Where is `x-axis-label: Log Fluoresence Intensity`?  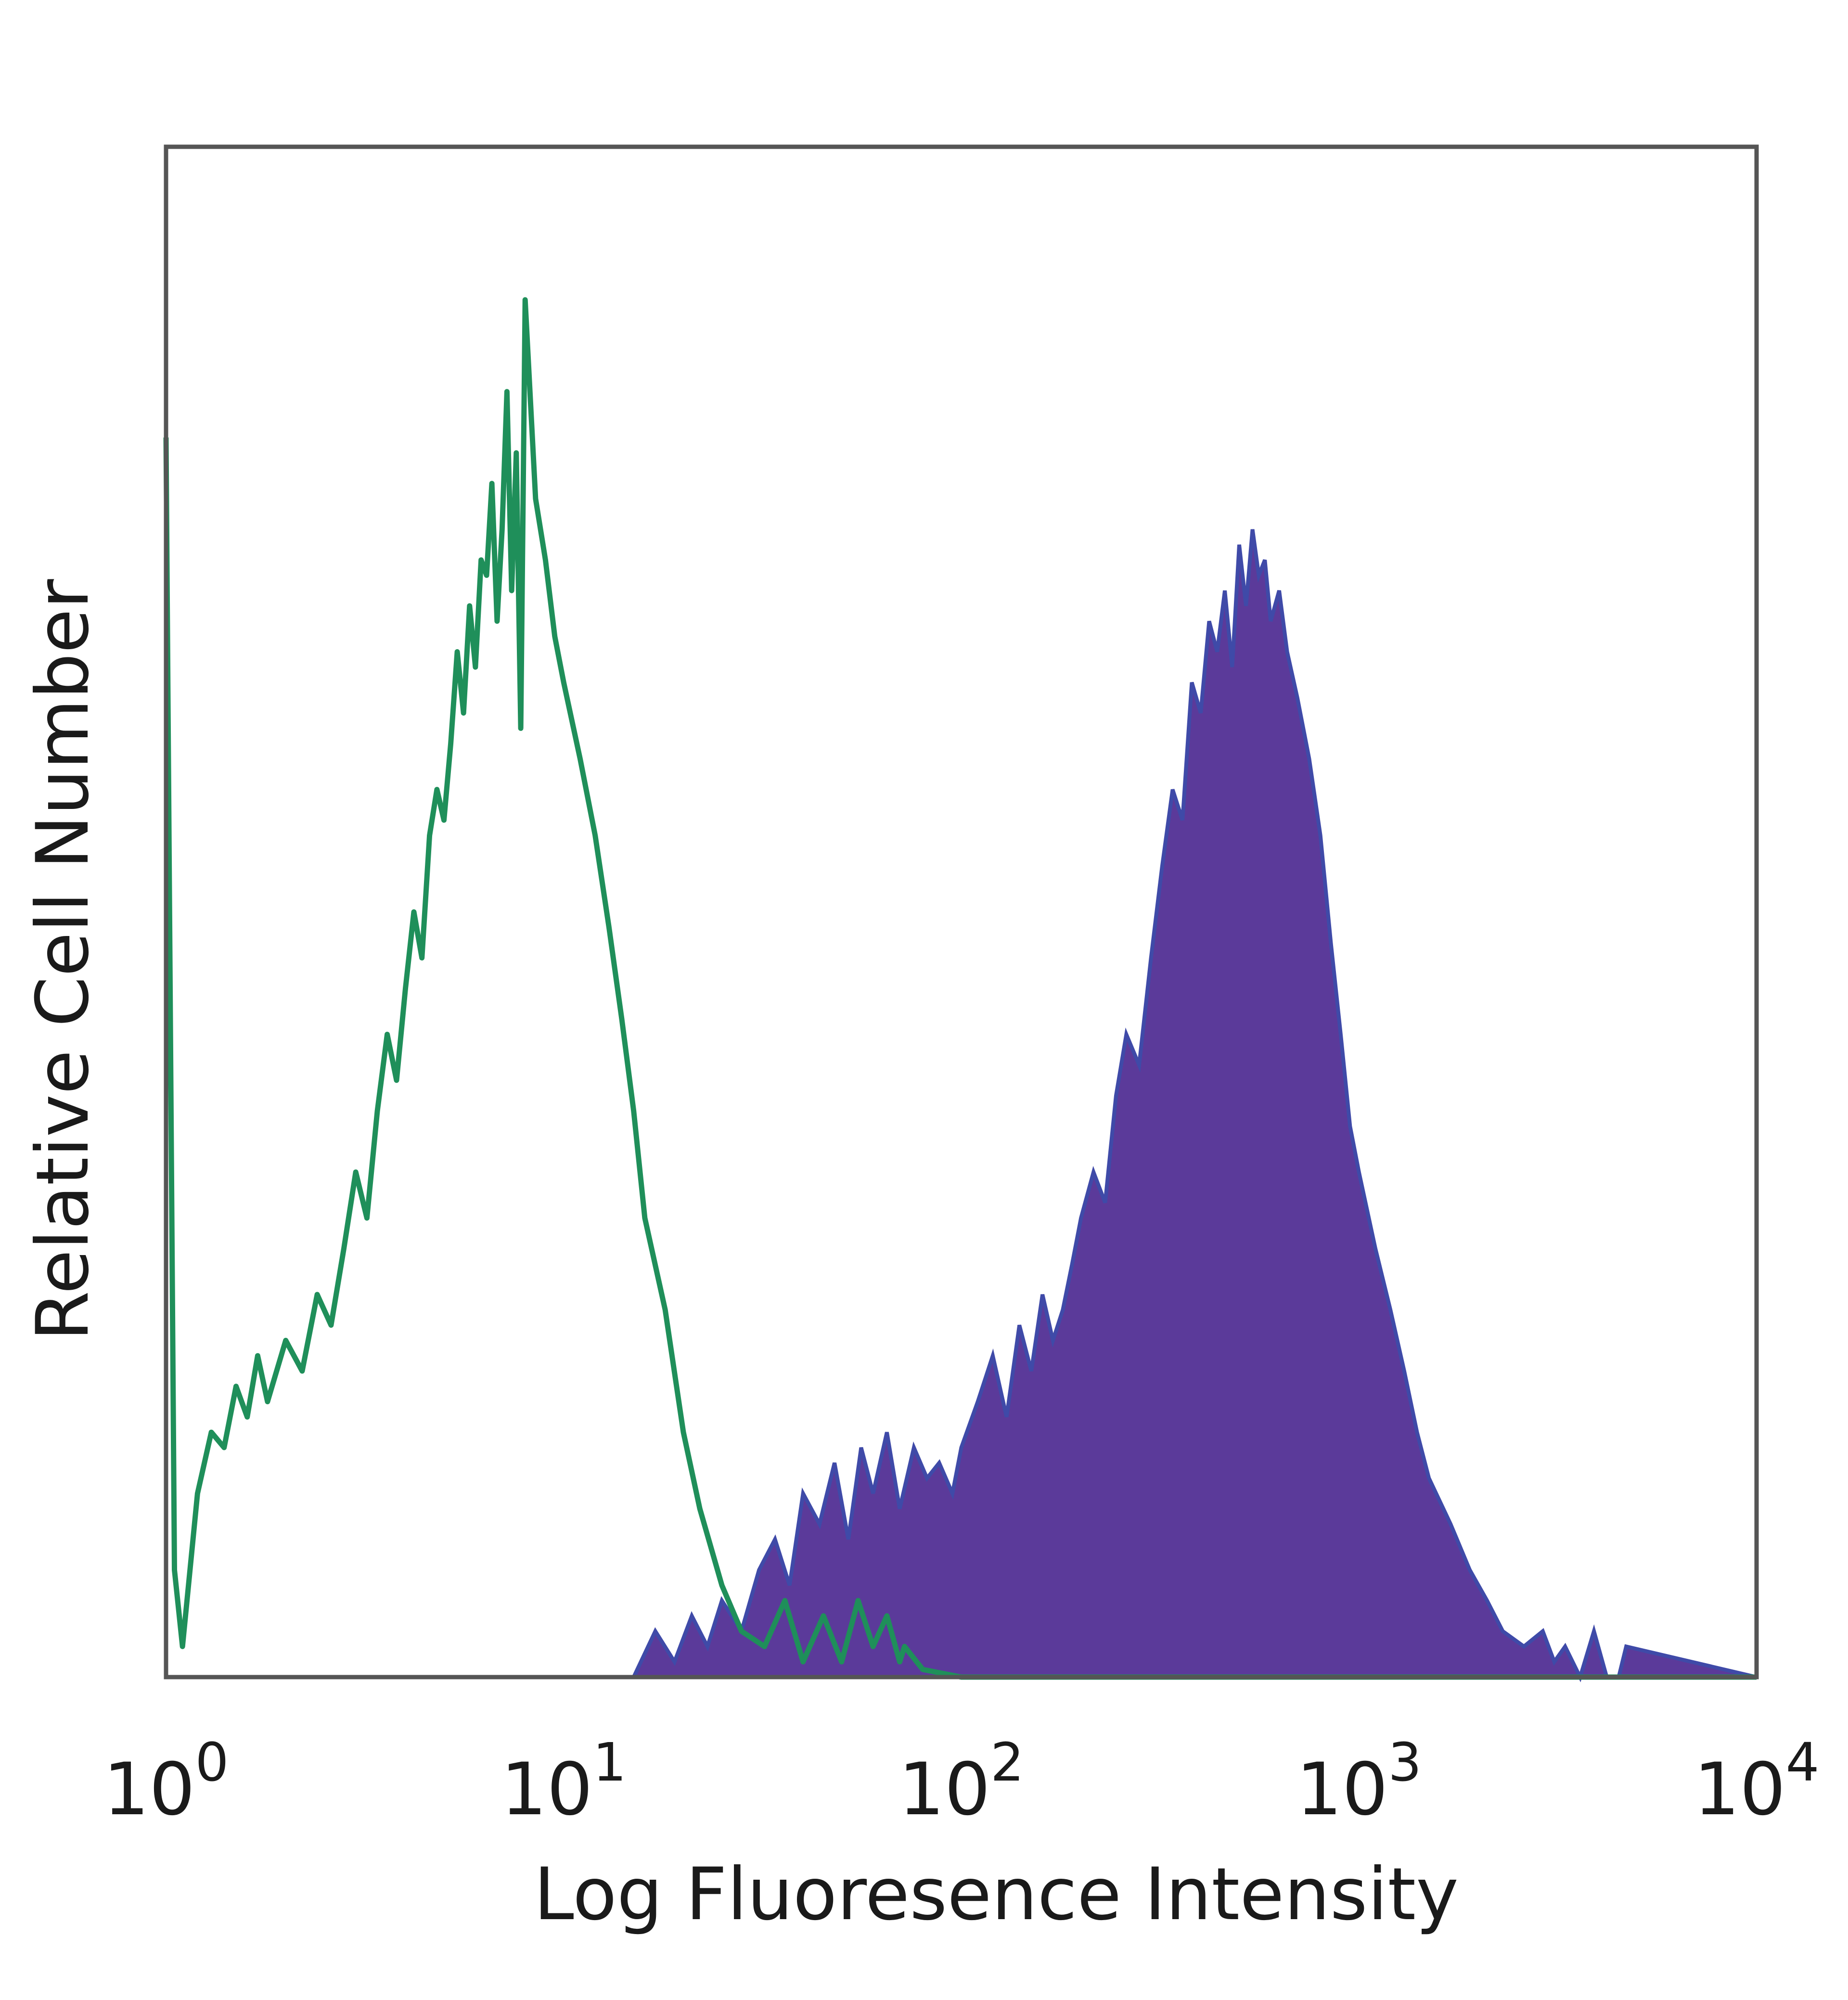 x-axis-label: Log Fluoresence Intensity is located at coordinates (996, 1894).